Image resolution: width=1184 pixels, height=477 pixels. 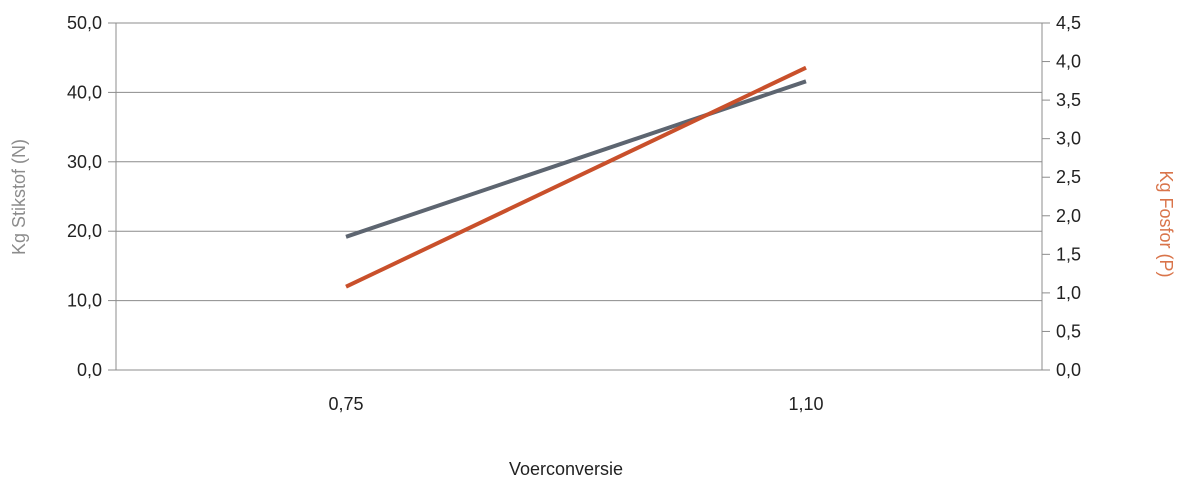 I want to click on right-tick-label: 0,0, so click(x=1068, y=370).